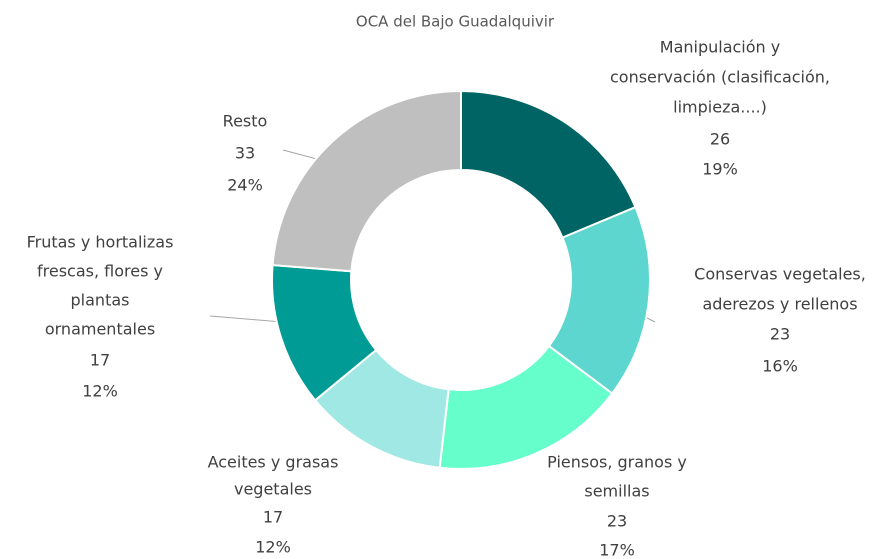 Image resolution: width=888 pixels, height=559 pixels. What do you see at coordinates (720, 47) in the screenshot?
I see `slice-label: Manipulación y` at bounding box center [720, 47].